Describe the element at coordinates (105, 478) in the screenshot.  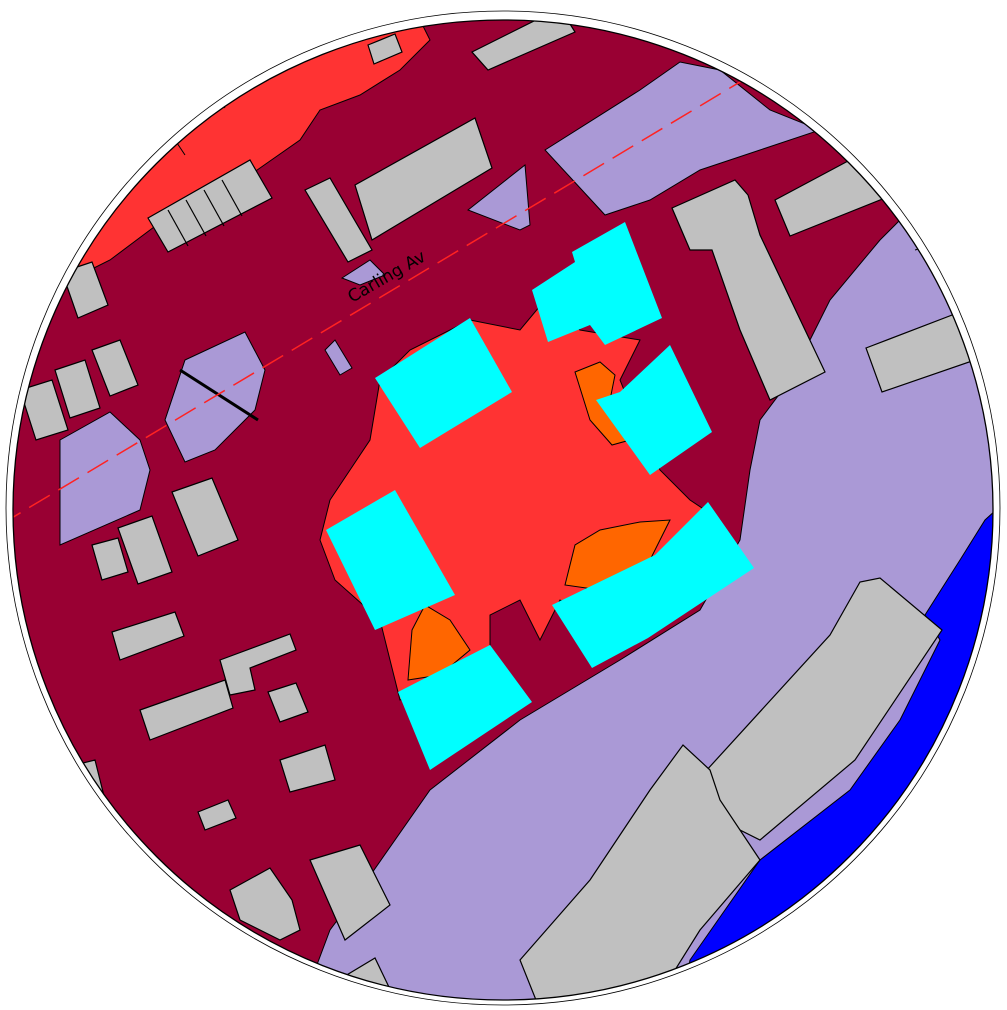
I see `zone-lavender-west` at that location.